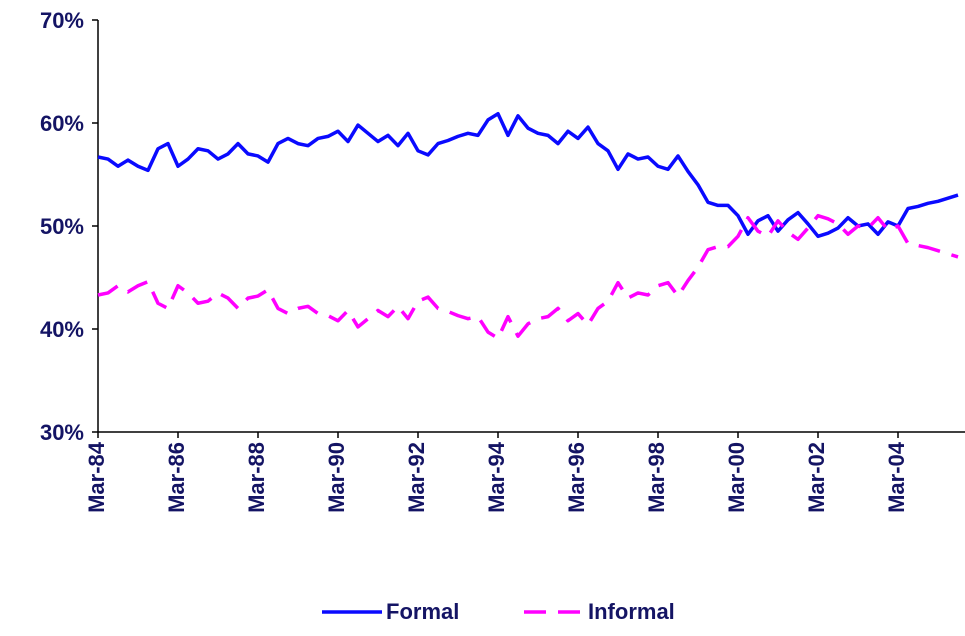  I want to click on x-tick-label: Mar-98, so click(656, 477).